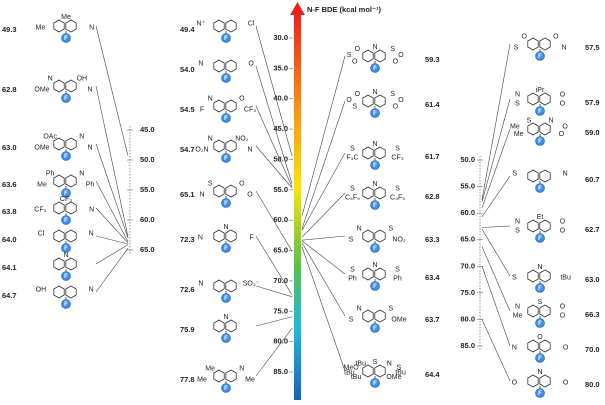  Describe the element at coordinates (592, 132) in the screenshot. I see `bde-value: 59.0` at that location.